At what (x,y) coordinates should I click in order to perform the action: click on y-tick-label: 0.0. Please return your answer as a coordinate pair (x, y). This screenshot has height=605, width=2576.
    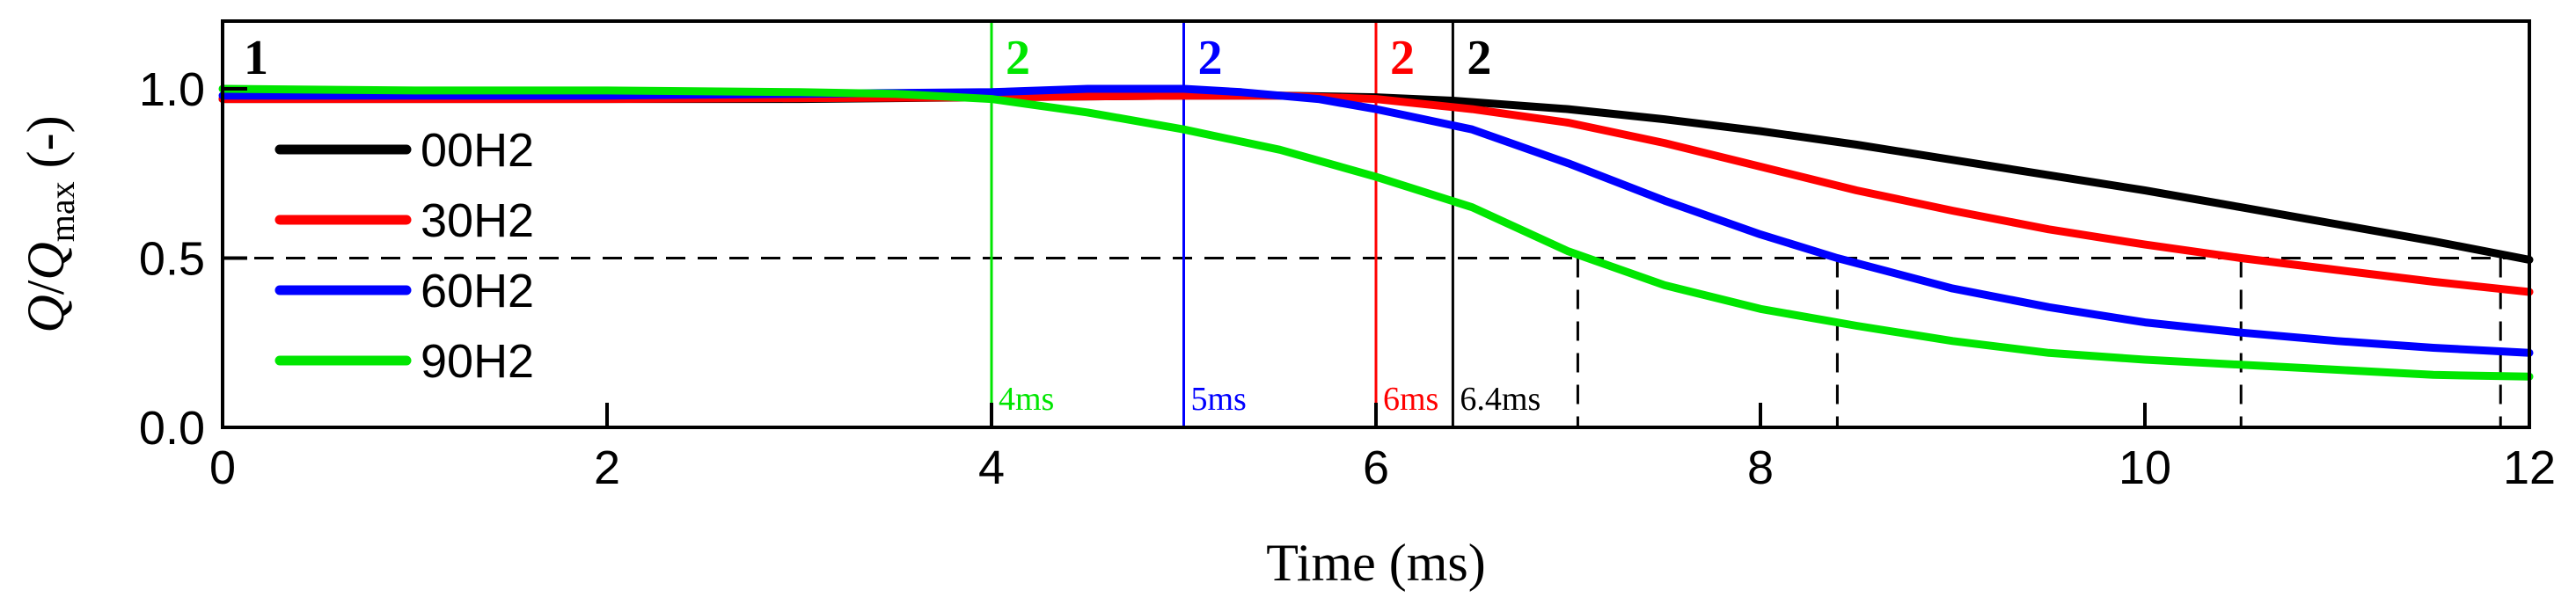
    Looking at the image, I should click on (172, 429).